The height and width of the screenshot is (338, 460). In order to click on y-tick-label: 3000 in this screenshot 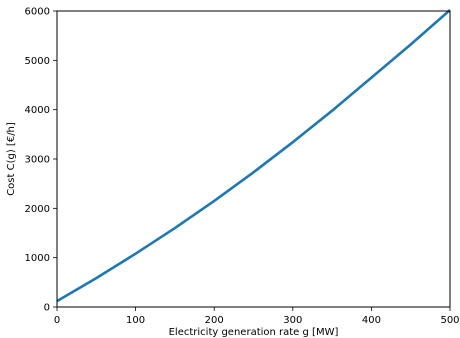, I will do `click(37, 160)`.